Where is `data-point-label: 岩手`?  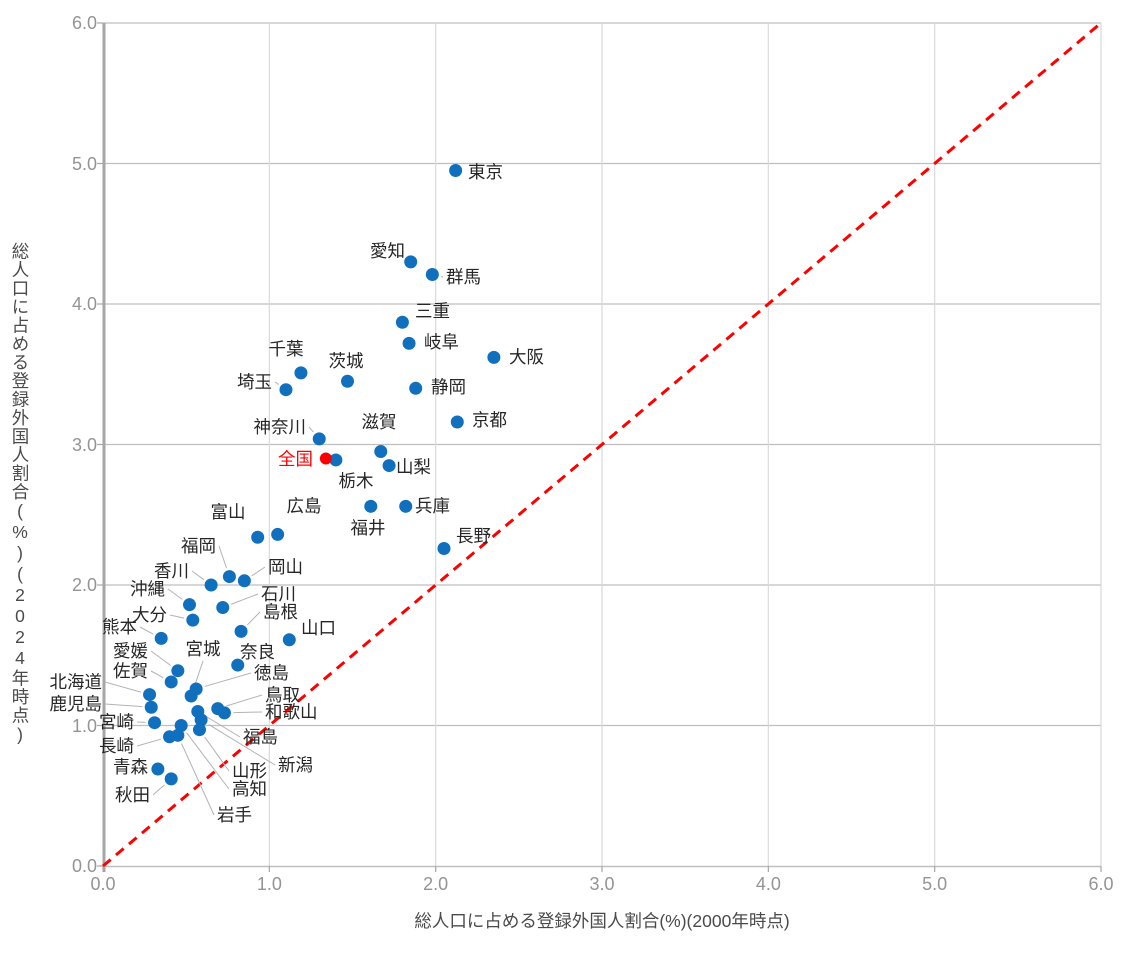 data-point-label: 岩手 is located at coordinates (234, 815).